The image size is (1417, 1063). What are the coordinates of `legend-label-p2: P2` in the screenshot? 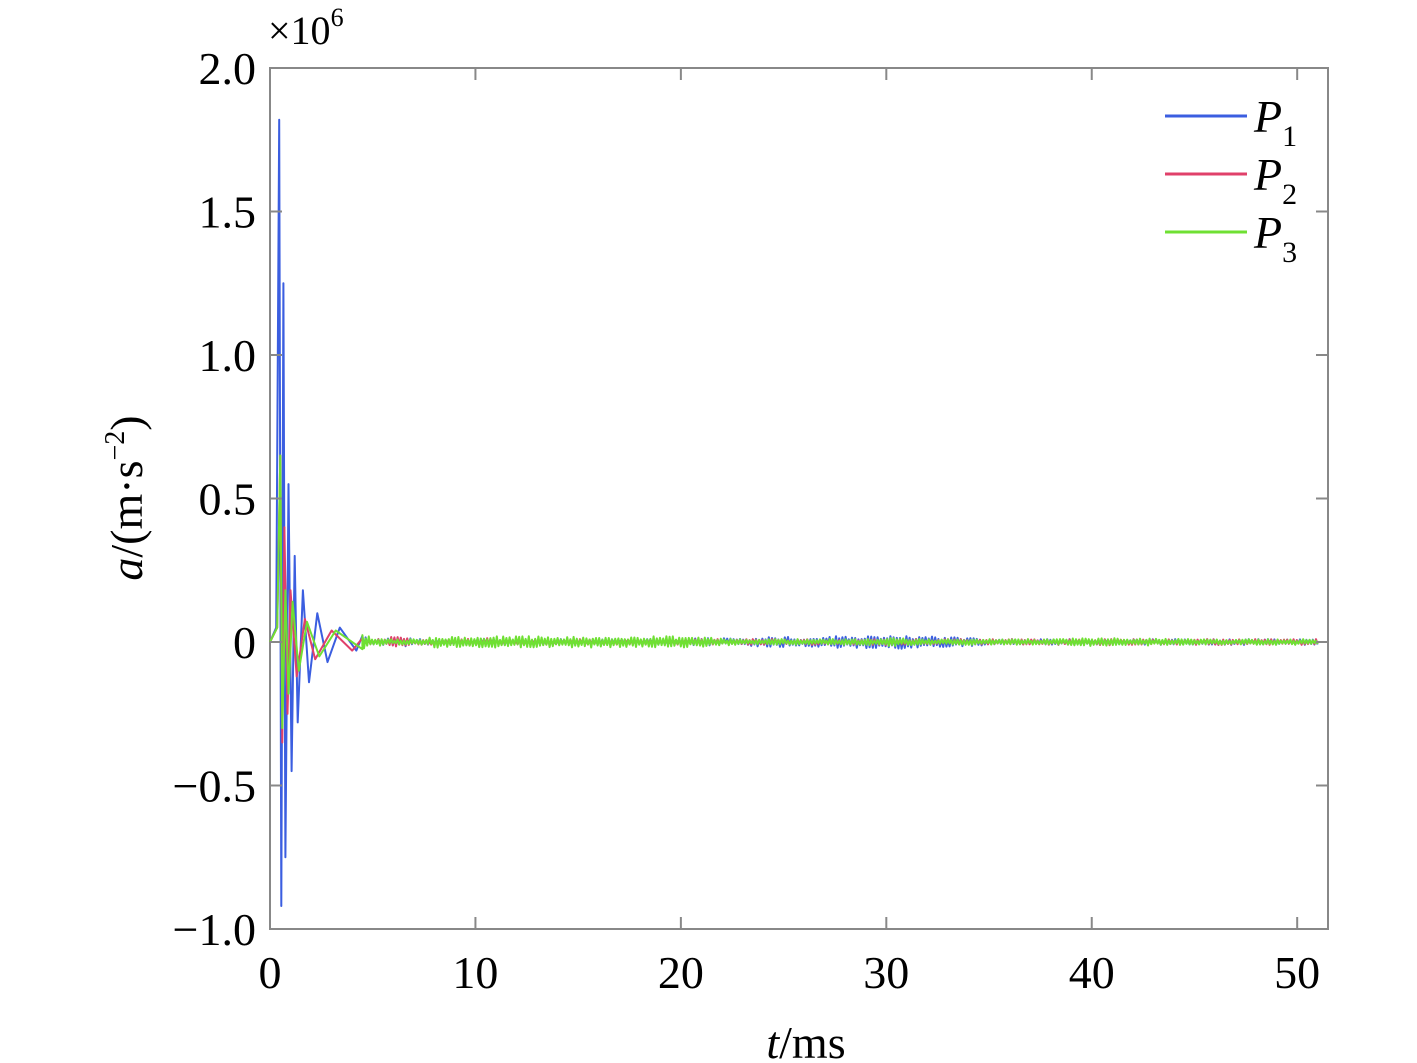 It's located at (1275, 180).